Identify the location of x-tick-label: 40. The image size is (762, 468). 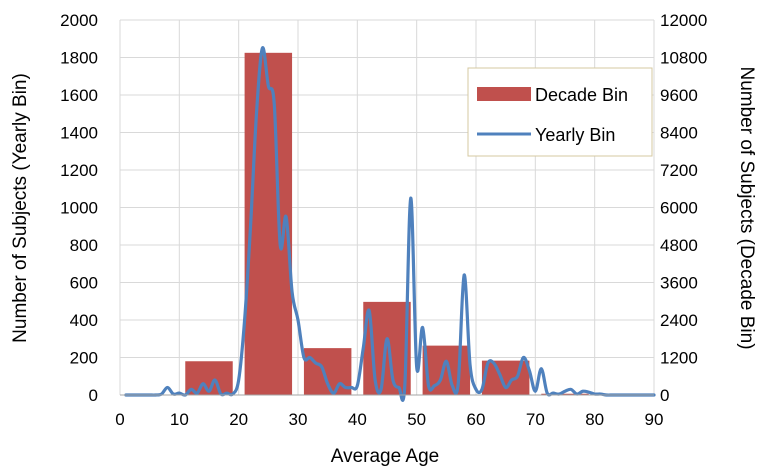
(357, 419).